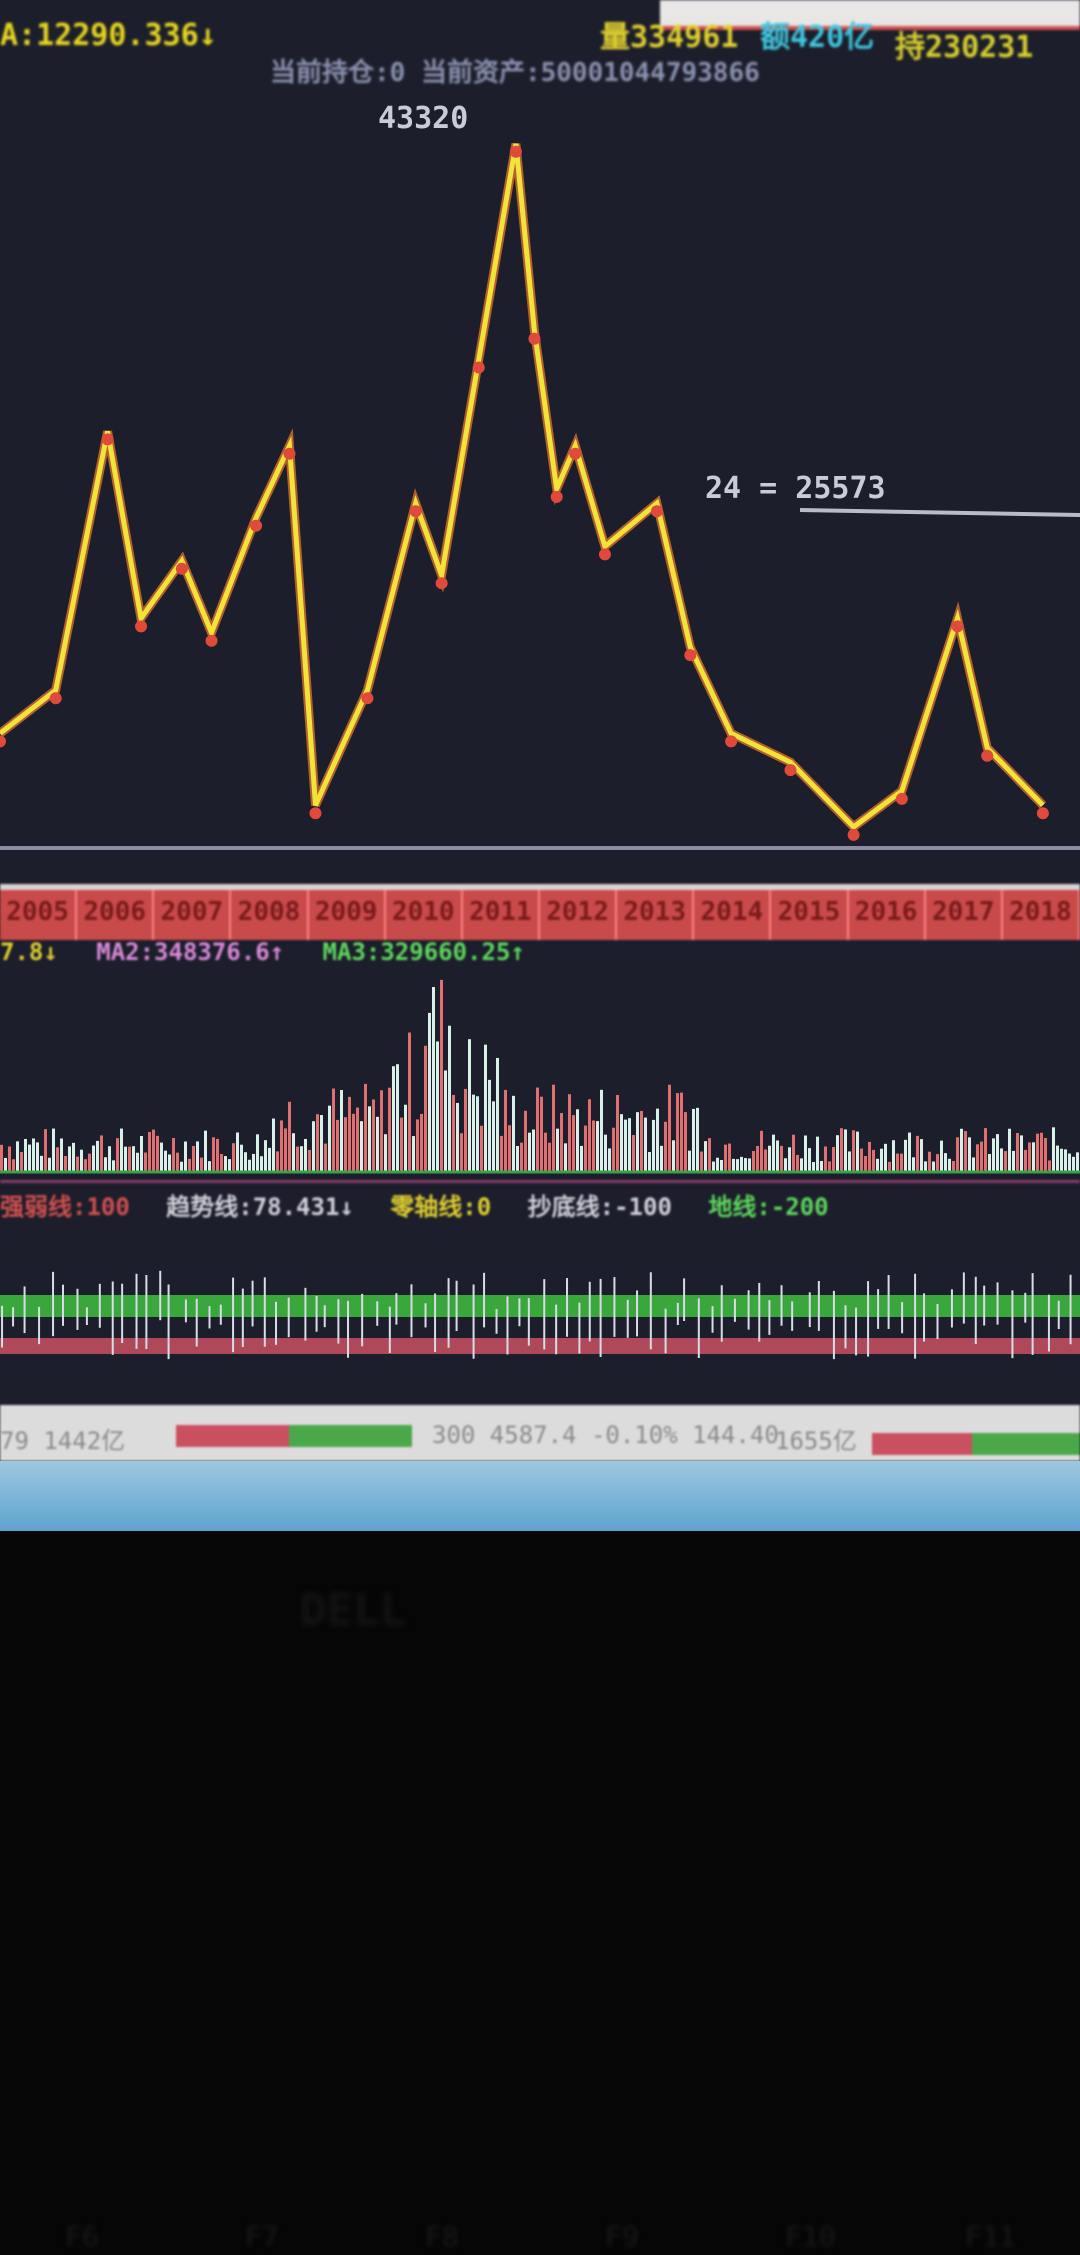 Image resolution: width=1080 pixels, height=2255 pixels. I want to click on volume-chart, so click(540, 1067).